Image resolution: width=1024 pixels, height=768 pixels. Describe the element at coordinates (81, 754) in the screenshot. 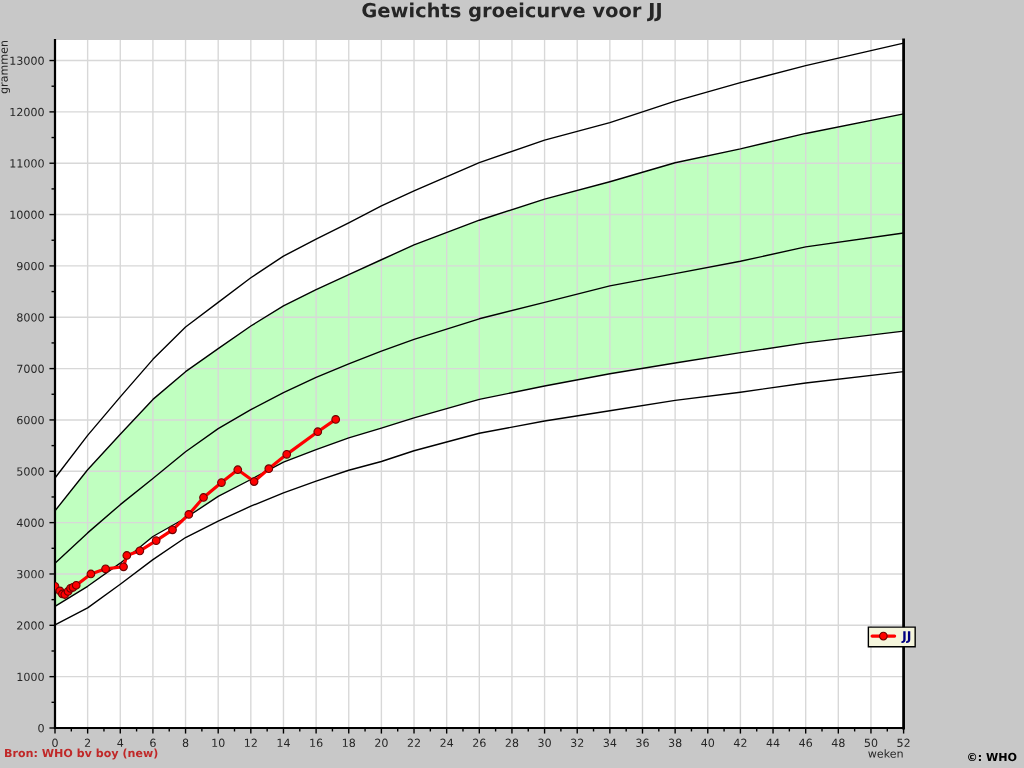

I see `text: Bron: WHO bv boy (new)` at that location.